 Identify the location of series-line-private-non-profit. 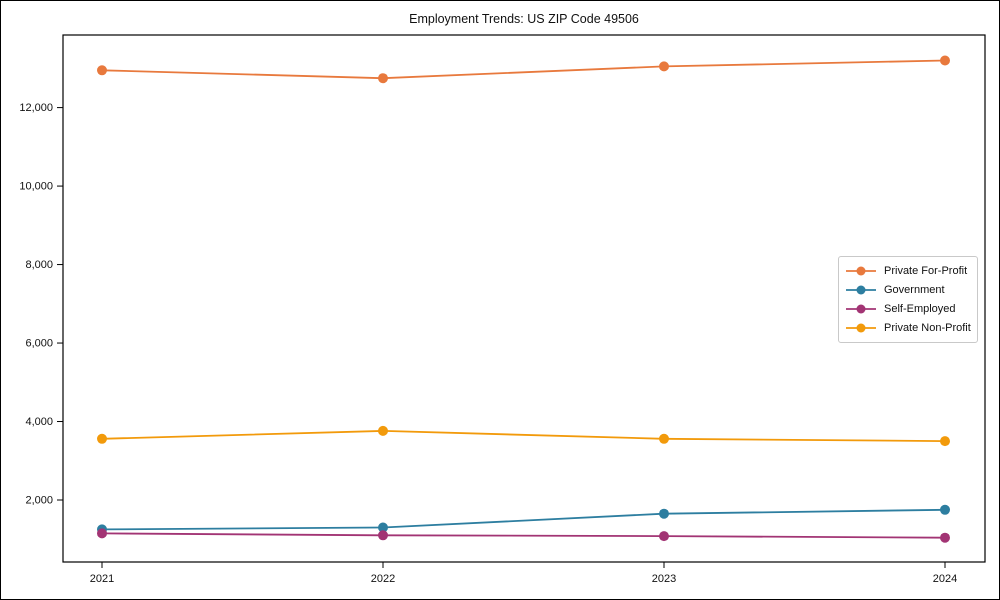
(523, 435).